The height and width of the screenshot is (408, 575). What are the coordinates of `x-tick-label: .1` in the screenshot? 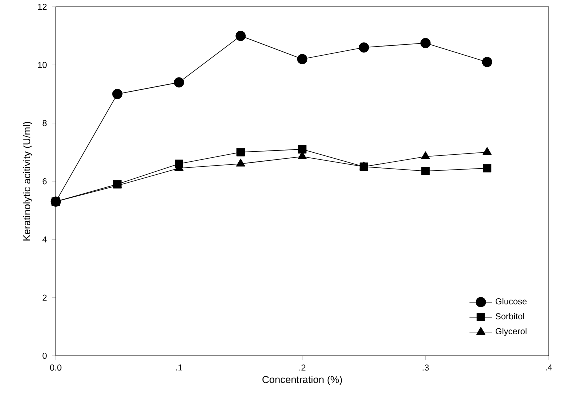 It's located at (179, 367).